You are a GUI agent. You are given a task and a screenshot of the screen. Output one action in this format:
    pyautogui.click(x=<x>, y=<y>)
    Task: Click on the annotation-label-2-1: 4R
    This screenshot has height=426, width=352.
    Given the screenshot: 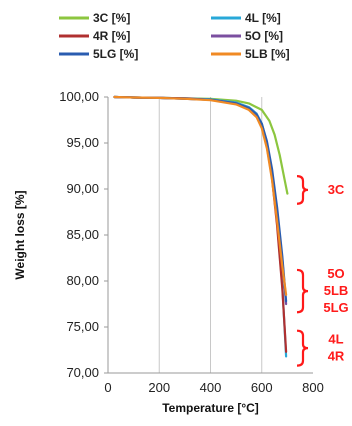 What is the action you would take?
    pyautogui.click(x=336, y=356)
    